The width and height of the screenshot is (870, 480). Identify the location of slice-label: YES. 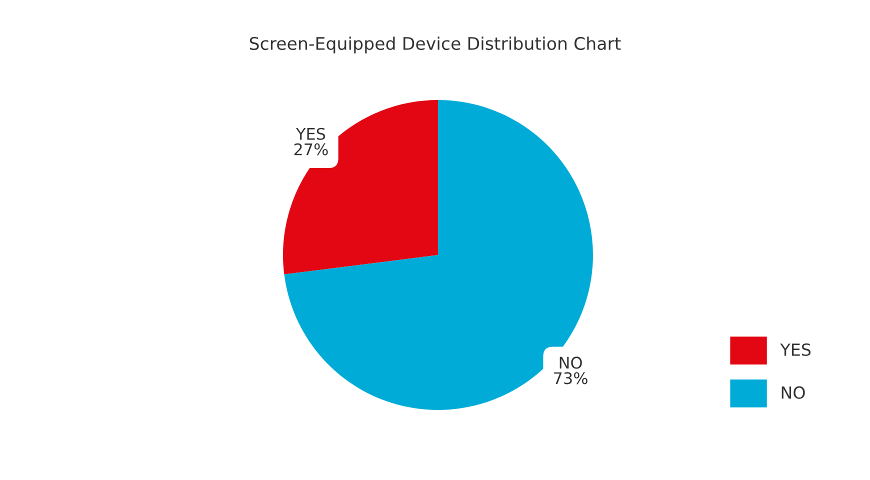
(311, 134).